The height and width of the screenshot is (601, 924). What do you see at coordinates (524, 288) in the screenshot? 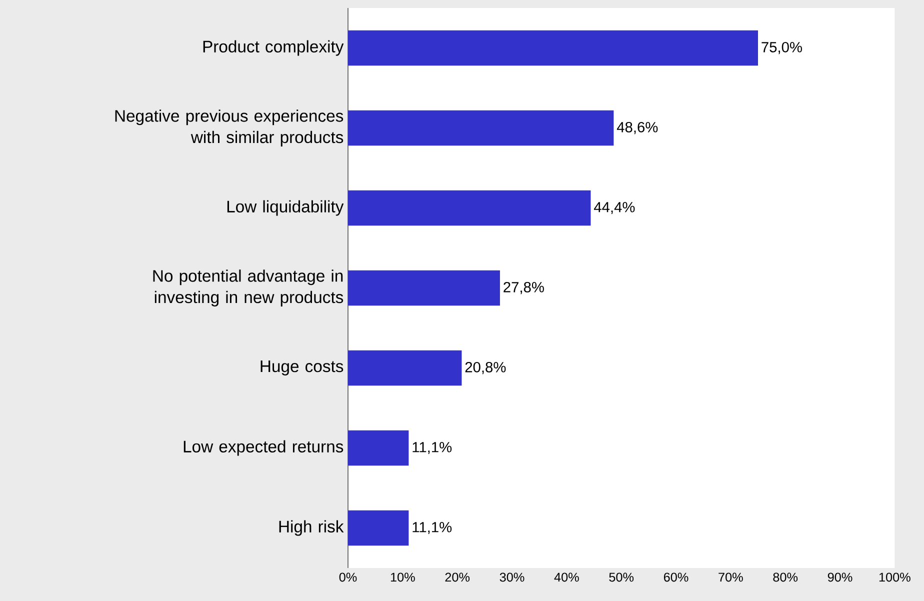
I see `data-label: 27,8%` at bounding box center [524, 288].